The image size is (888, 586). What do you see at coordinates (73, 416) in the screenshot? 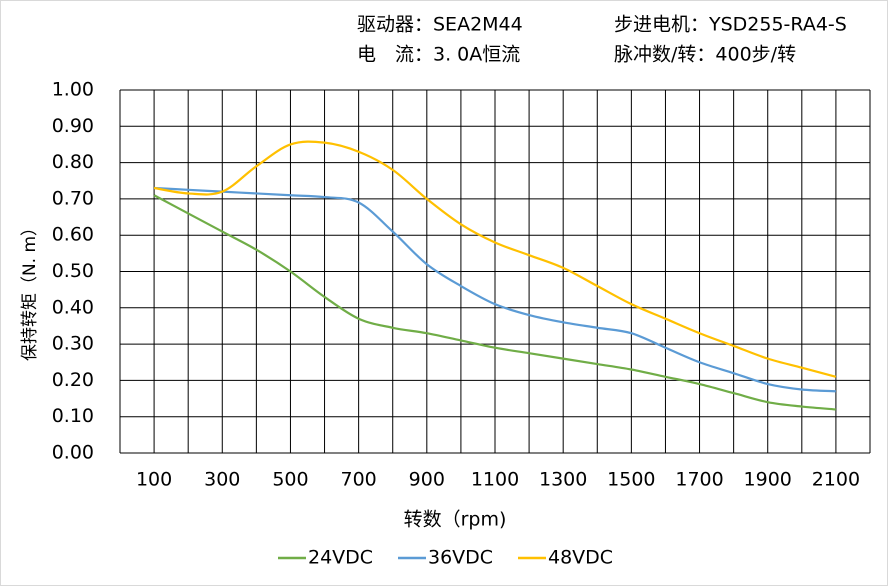
I see `y-tick-label: 0.10` at bounding box center [73, 416].